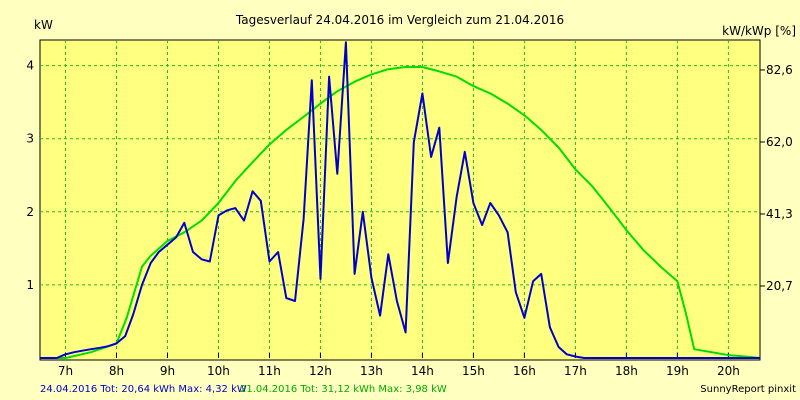 The image size is (800, 400). I want to click on x-tick-label: 7h, so click(65, 371).